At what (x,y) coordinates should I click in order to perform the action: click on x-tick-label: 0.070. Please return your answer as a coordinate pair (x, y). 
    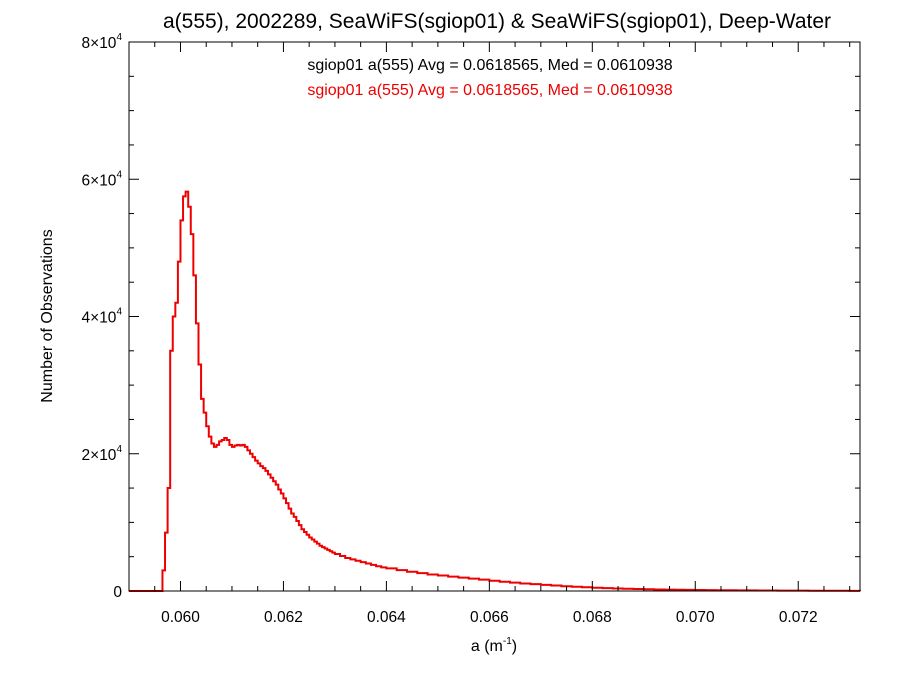
    Looking at the image, I should click on (695, 617).